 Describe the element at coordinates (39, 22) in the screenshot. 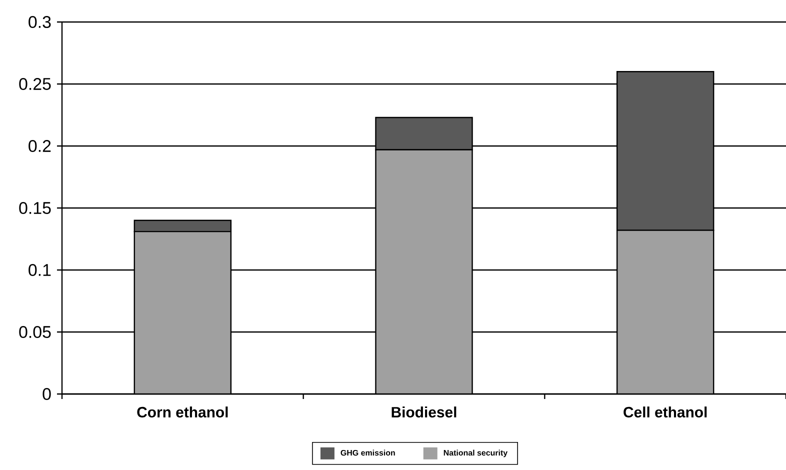

I see `y-tick-label: 0.3` at that location.